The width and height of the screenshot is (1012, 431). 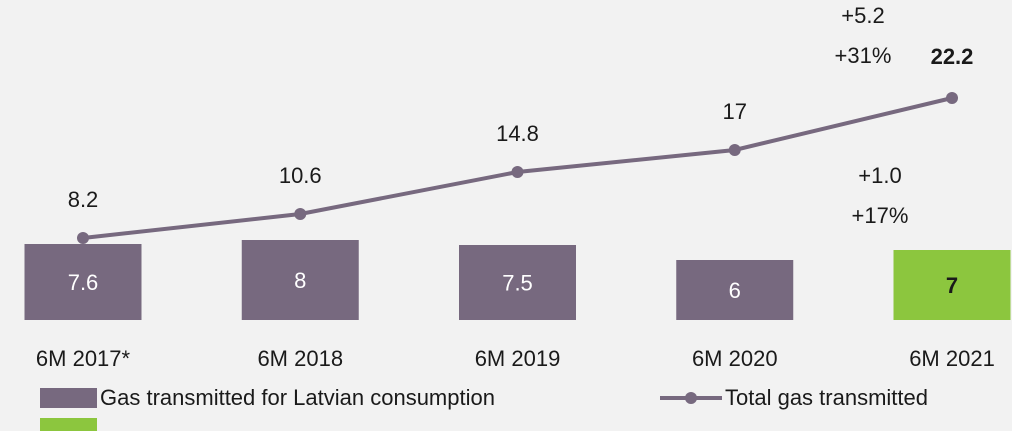 I want to click on annotation: +1.0, so click(x=879, y=175).